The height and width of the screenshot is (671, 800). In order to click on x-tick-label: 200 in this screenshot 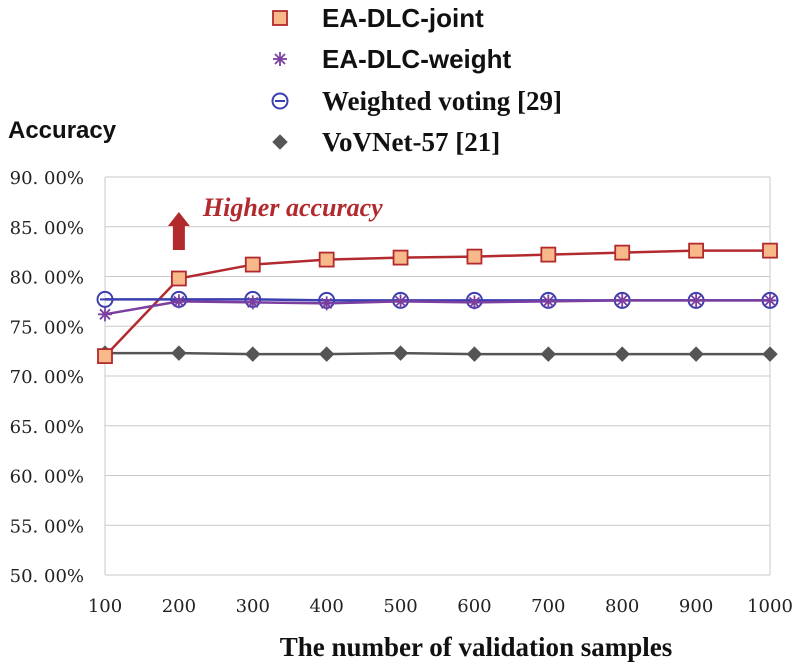, I will do `click(179, 606)`.